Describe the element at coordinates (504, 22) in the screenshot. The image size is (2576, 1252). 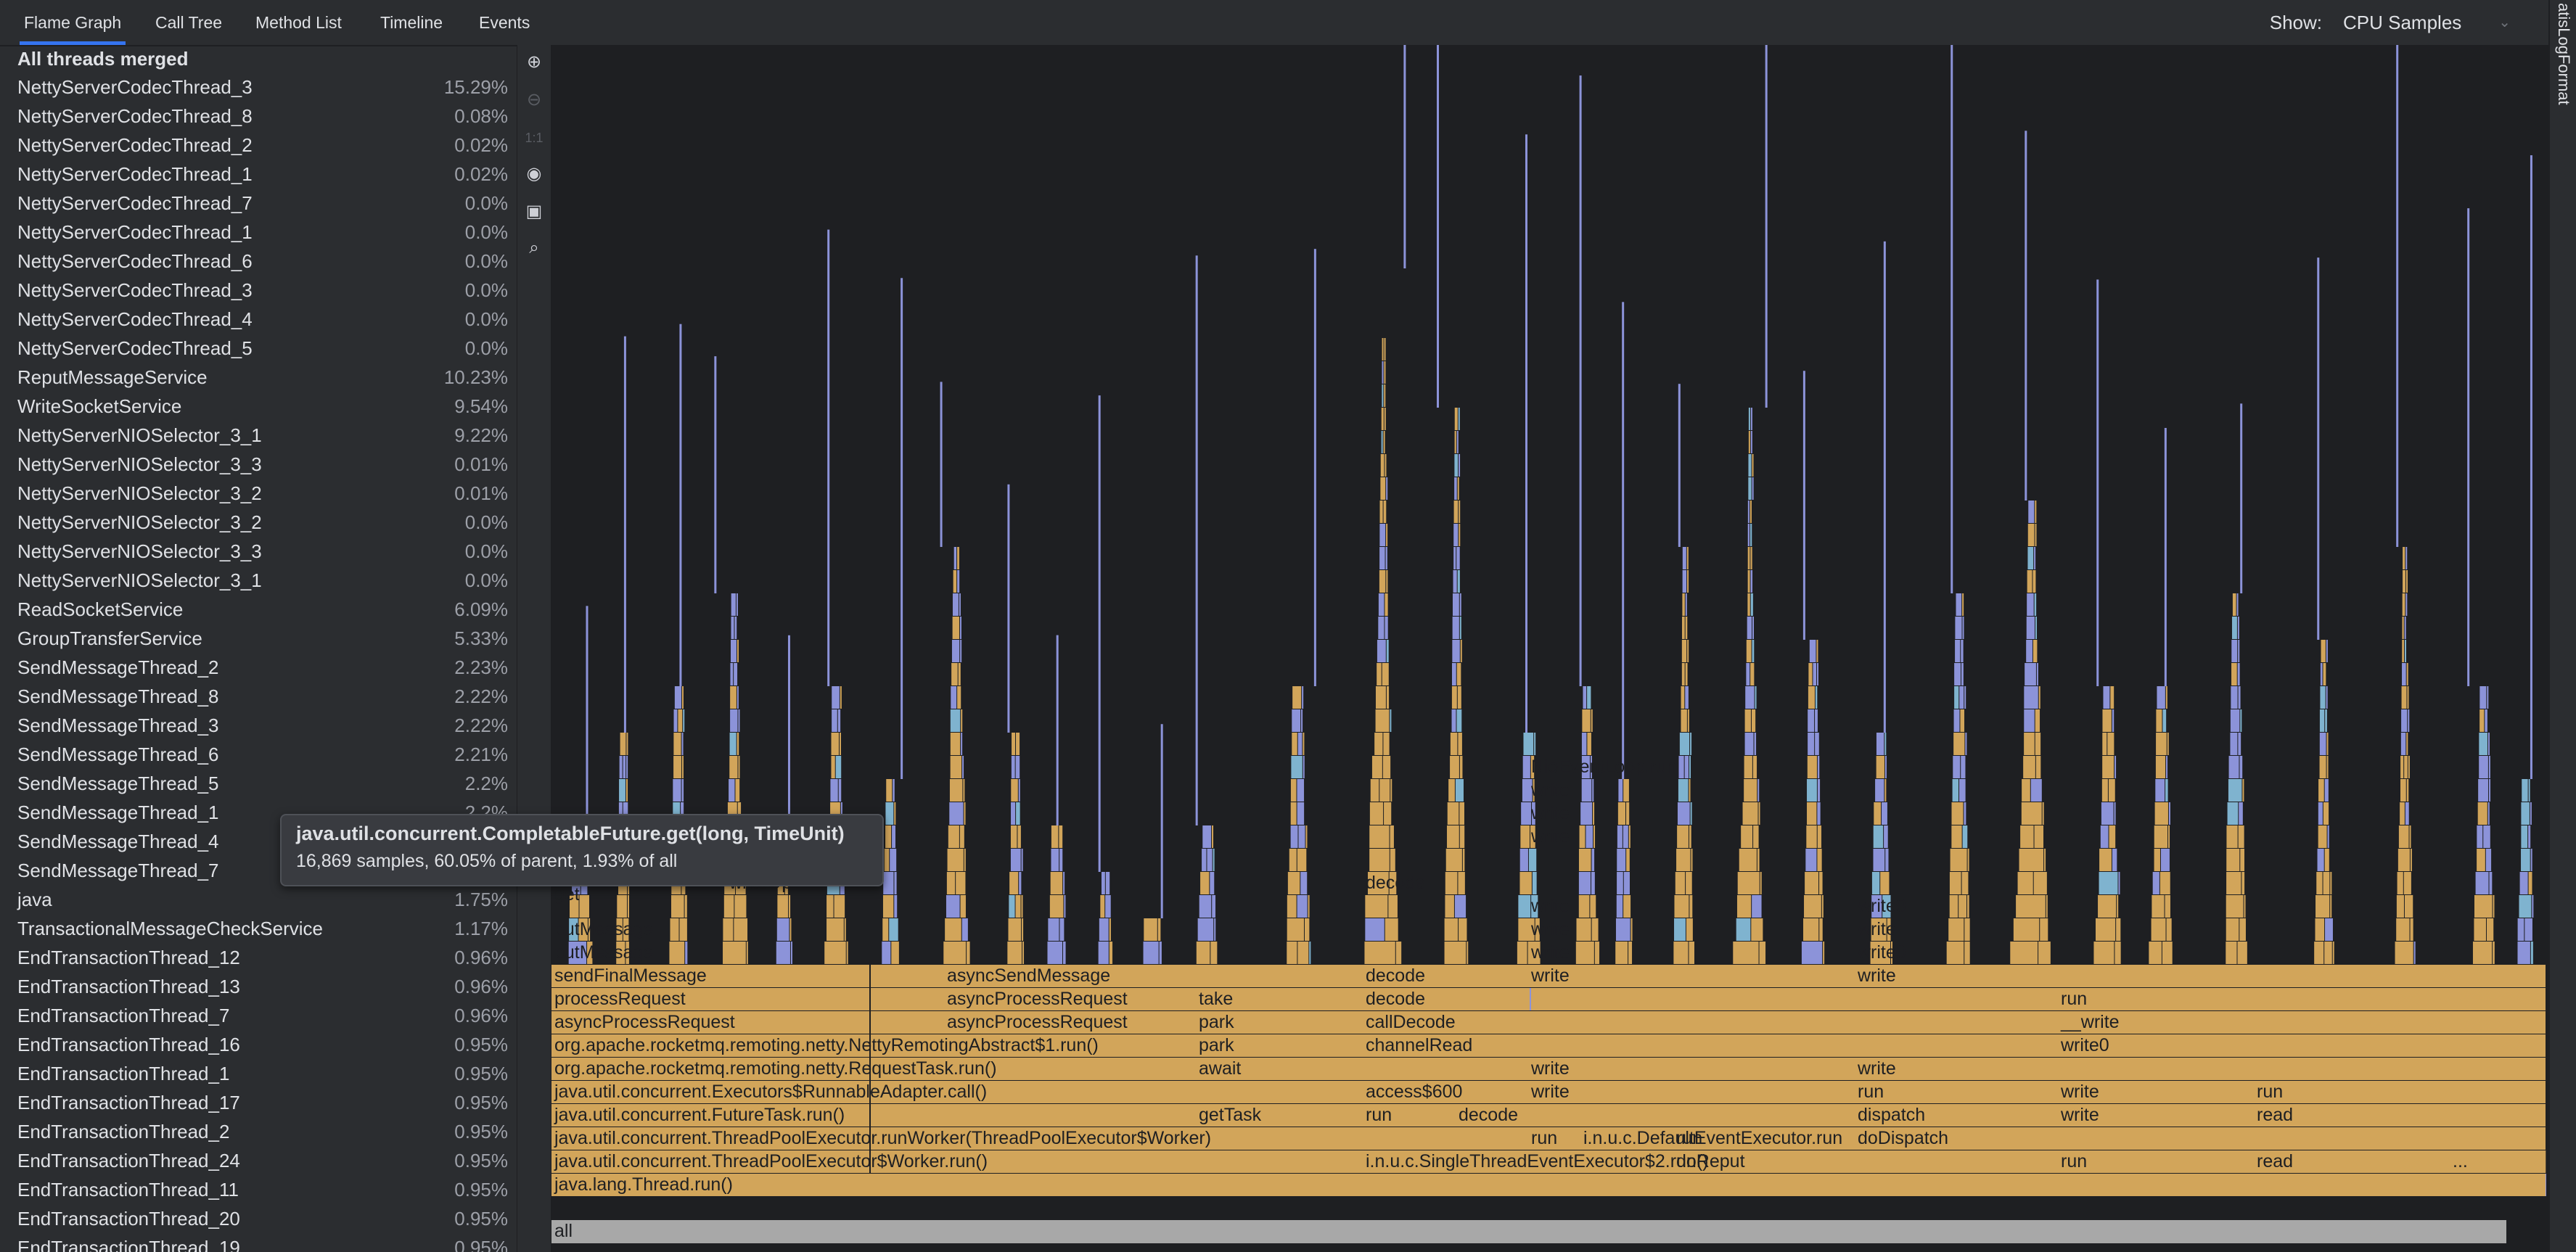
I see `tab-events: Events` at that location.